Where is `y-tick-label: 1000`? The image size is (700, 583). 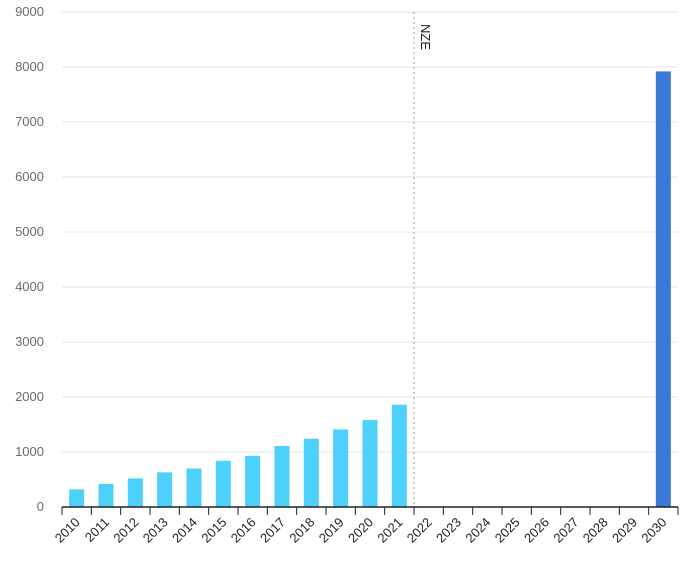
y-tick-label: 1000 is located at coordinates (29, 451).